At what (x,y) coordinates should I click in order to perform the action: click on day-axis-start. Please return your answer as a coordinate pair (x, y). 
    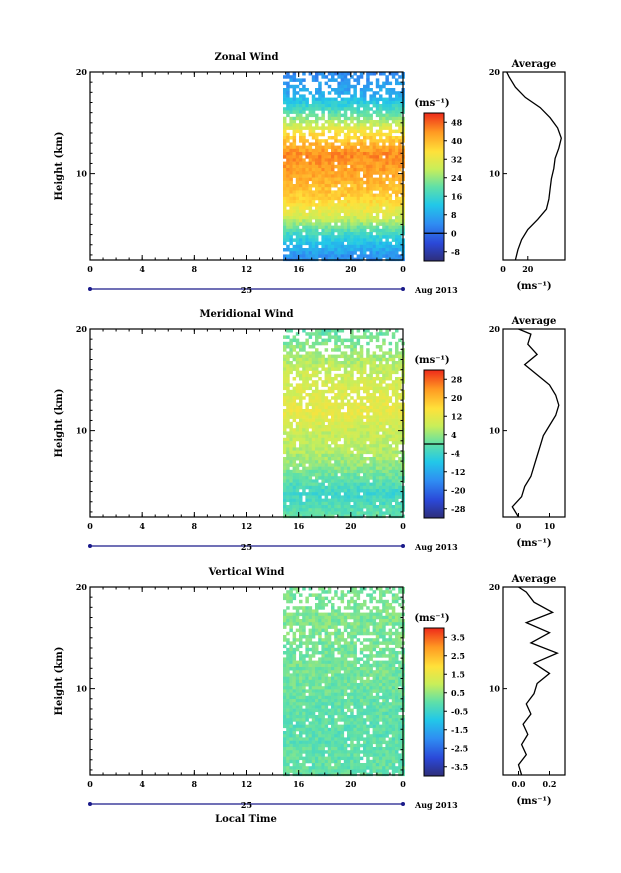
    Looking at the image, I should click on (90, 289).